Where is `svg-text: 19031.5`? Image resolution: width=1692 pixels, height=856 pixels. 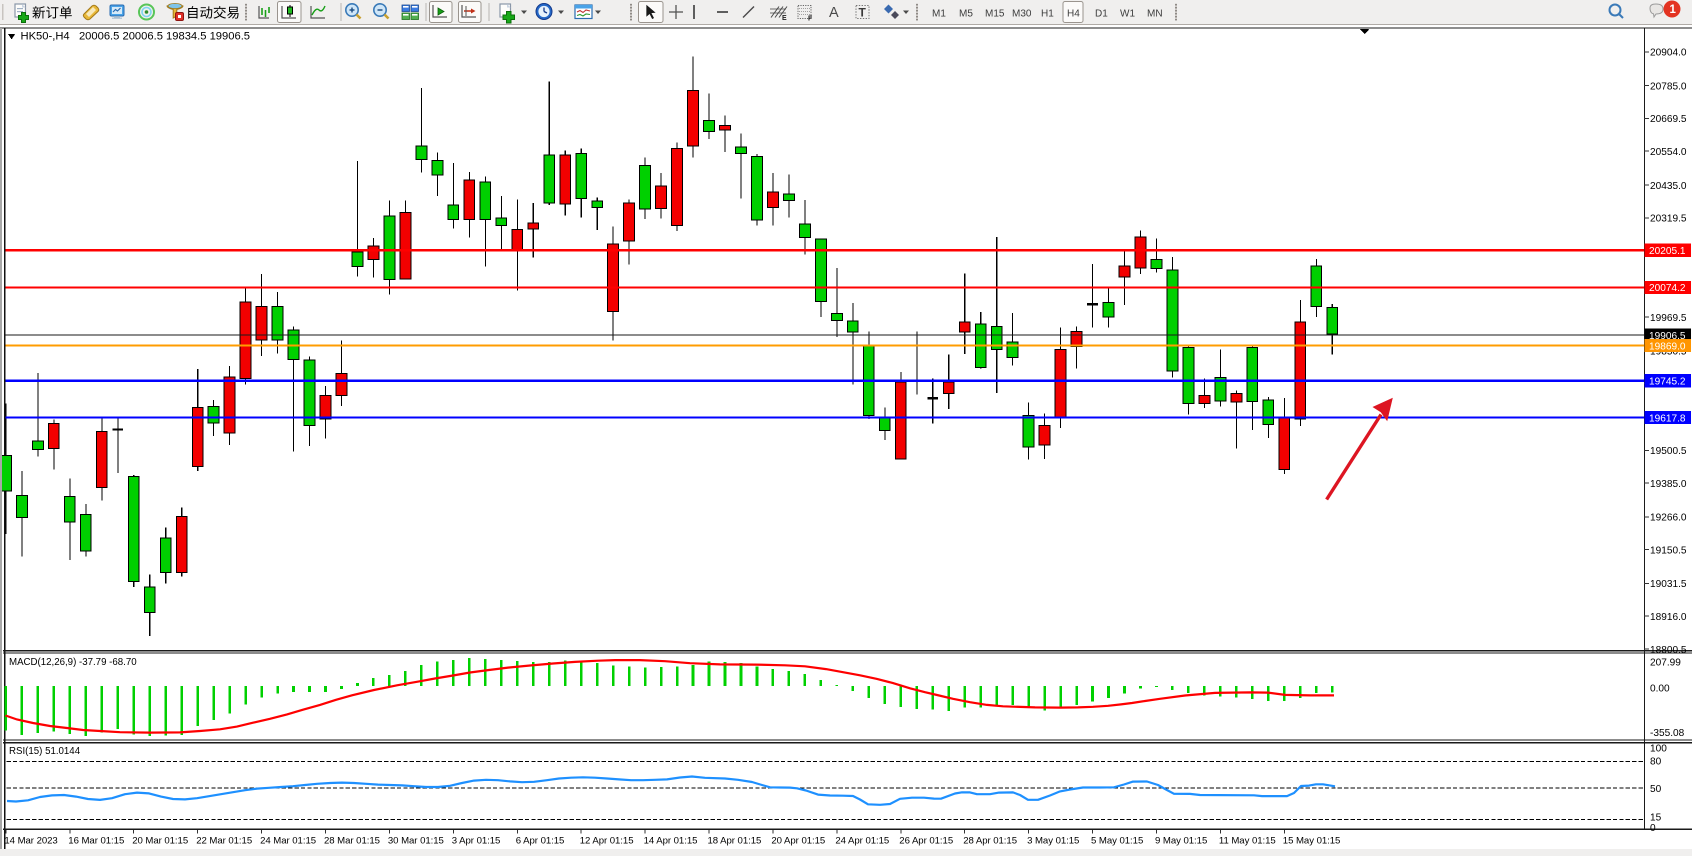 svg-text: 19031.5 is located at coordinates (1668, 584).